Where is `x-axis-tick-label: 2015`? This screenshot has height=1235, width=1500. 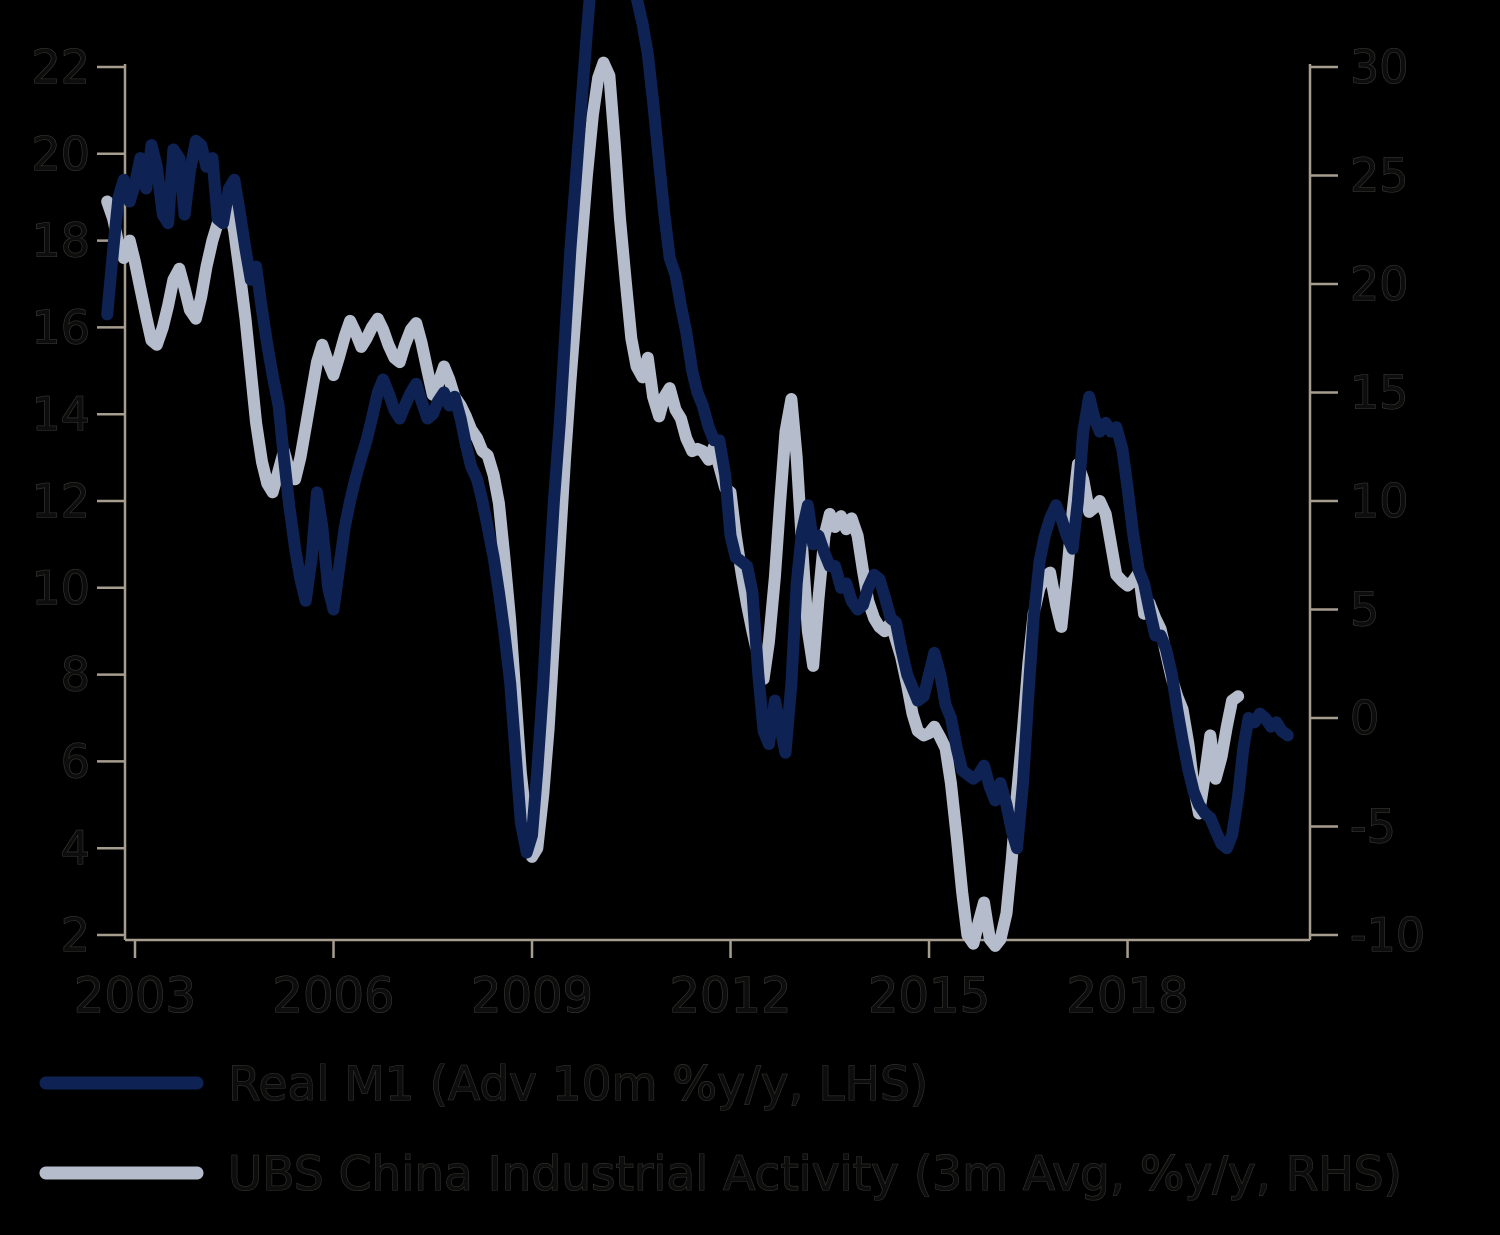 x-axis-tick-label: 2015 is located at coordinates (929, 996).